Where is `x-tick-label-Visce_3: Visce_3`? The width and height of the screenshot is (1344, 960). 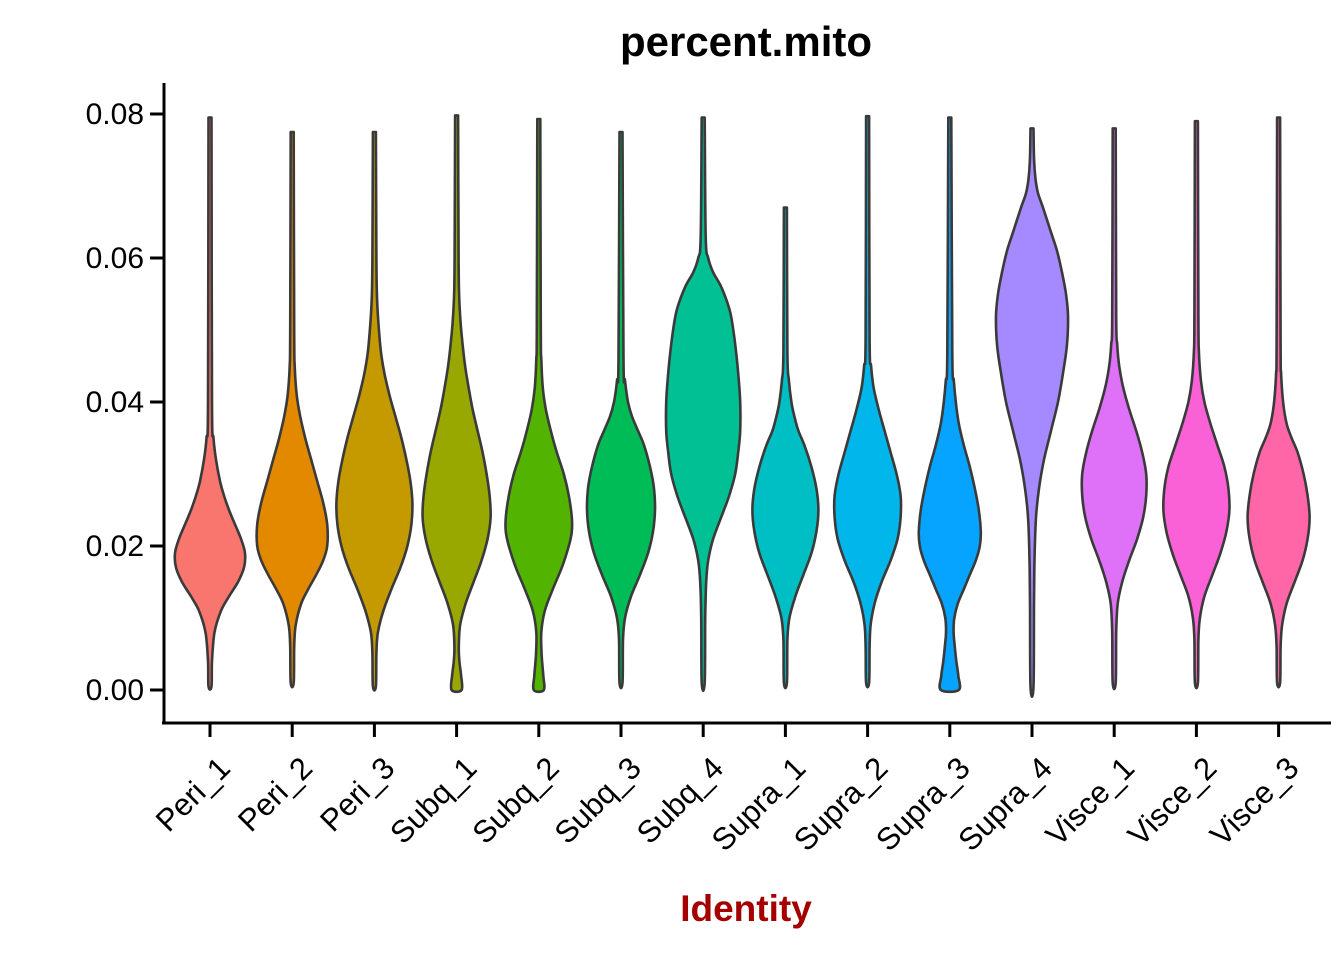 x-tick-label-Visce_3: Visce_3 is located at coordinates (1254, 801).